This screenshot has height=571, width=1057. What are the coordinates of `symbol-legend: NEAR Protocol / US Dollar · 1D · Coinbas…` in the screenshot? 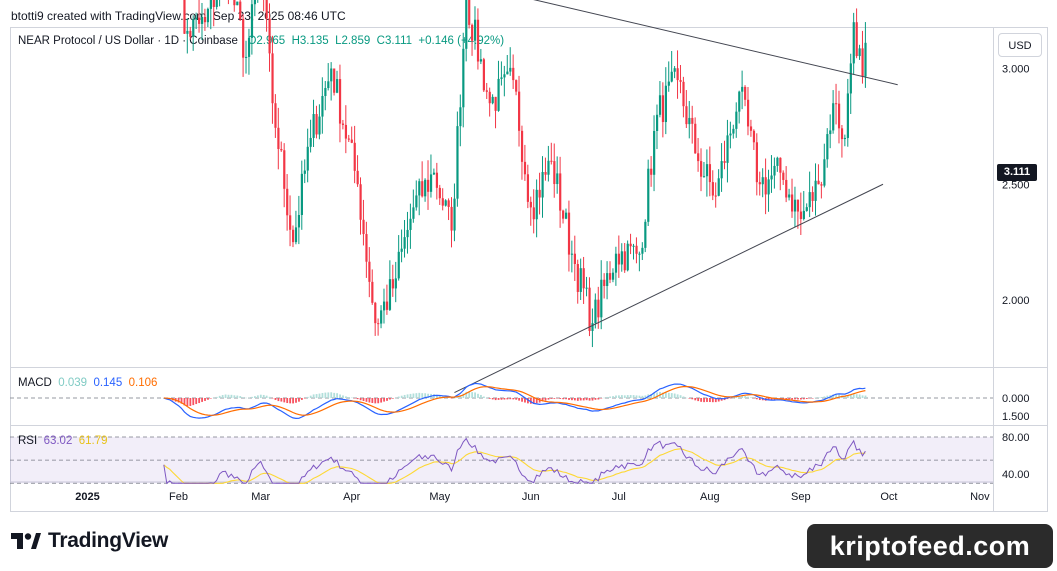 It's located at (261, 41).